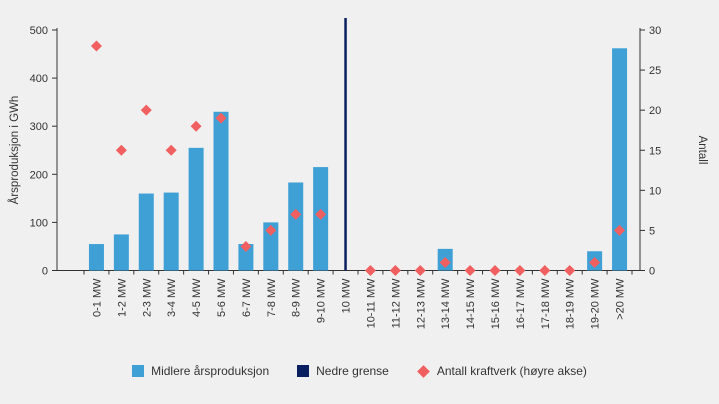  What do you see at coordinates (655, 31) in the screenshot?
I see `right-tick-label: 30` at bounding box center [655, 31].